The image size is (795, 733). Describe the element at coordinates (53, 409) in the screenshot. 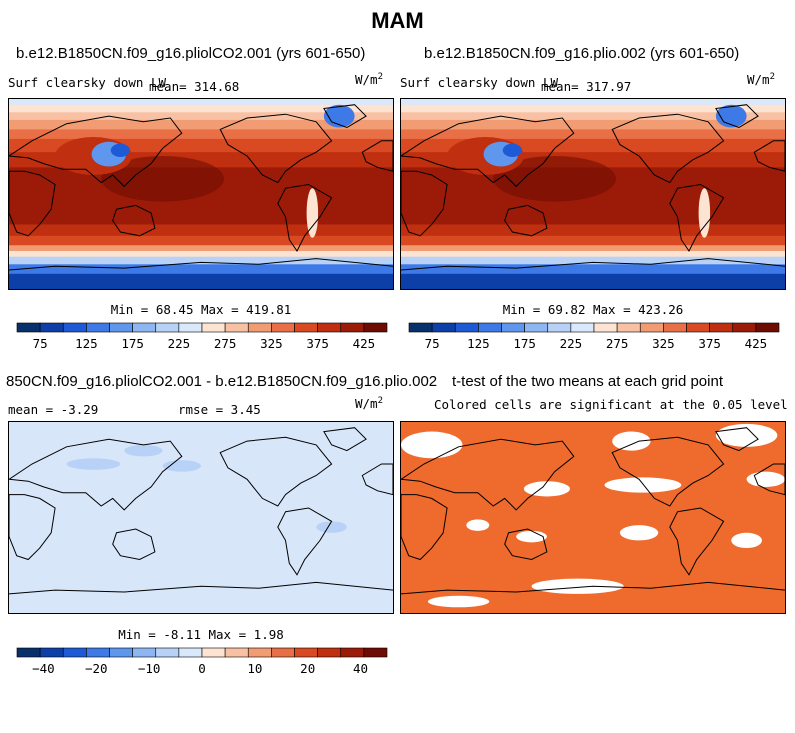

I see `panel-3-mean: mean = -3.29` at that location.